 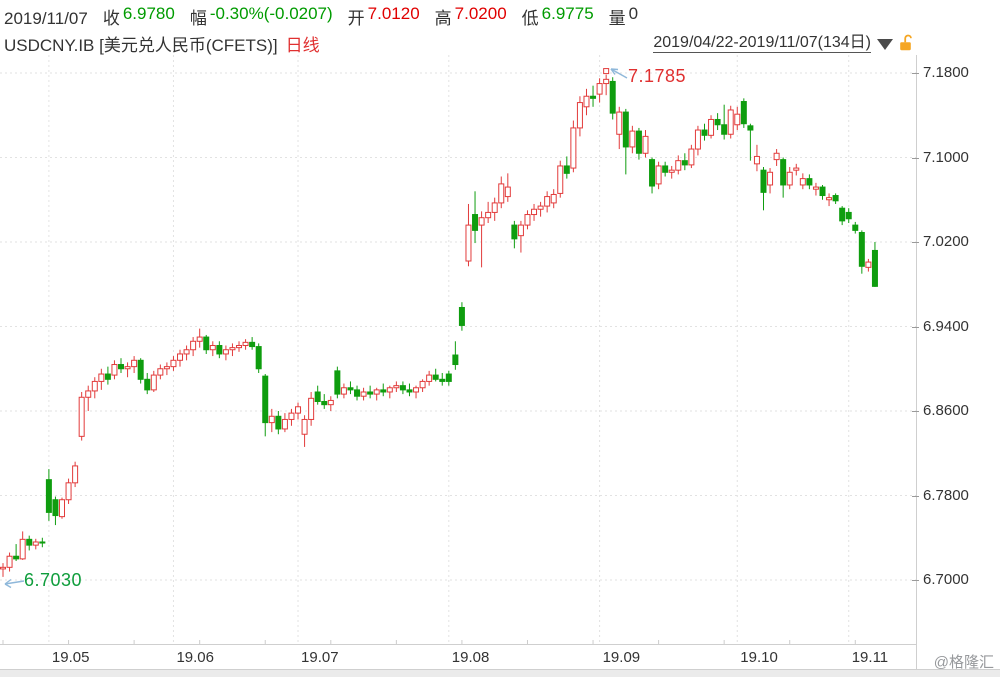 I want to click on instrument-symbol-name: USDCNY.IB [美元兑人民币(CFETS)], so click(x=141, y=43).